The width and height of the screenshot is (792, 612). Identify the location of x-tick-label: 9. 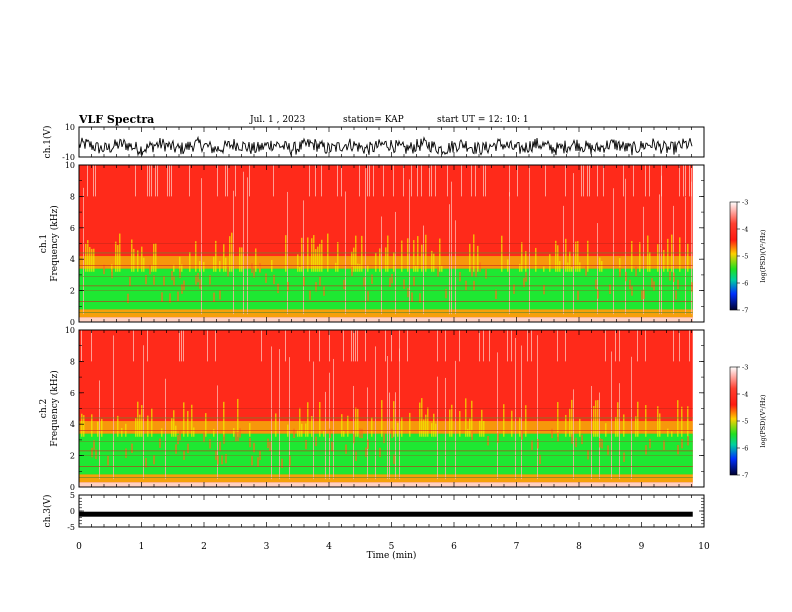
(642, 547).